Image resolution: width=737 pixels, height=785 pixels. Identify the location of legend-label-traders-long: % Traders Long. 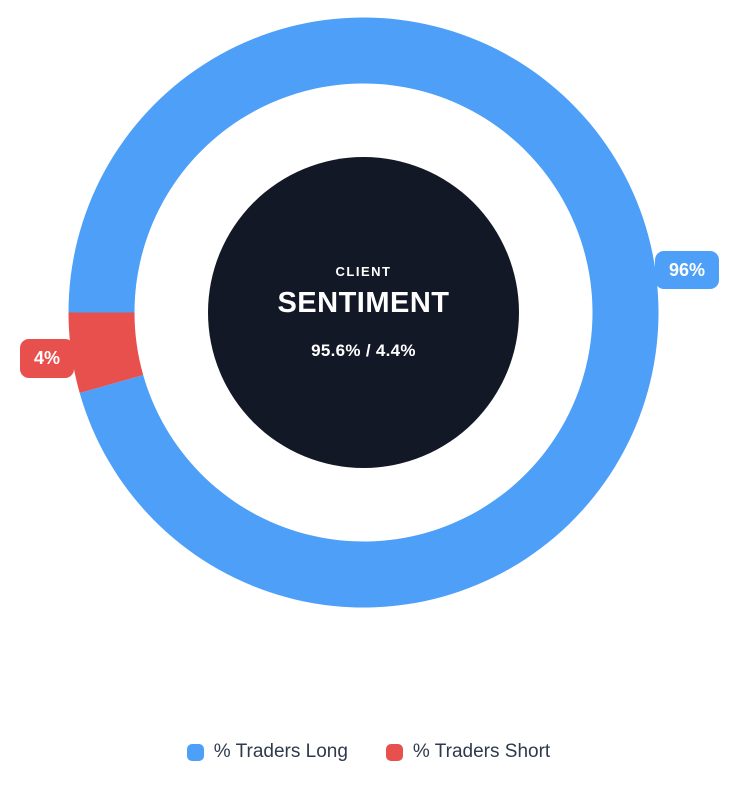
(280, 751).